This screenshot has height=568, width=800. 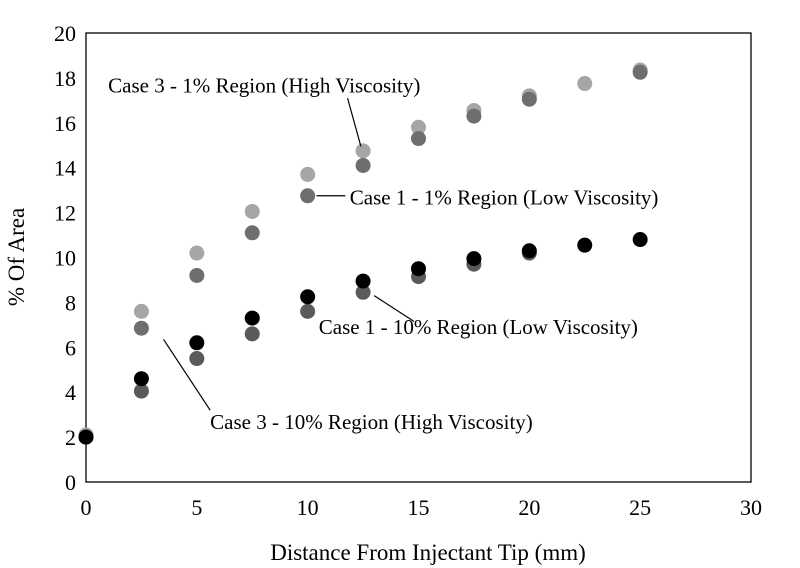 I want to click on x-tick-label: 15, so click(x=419, y=507).